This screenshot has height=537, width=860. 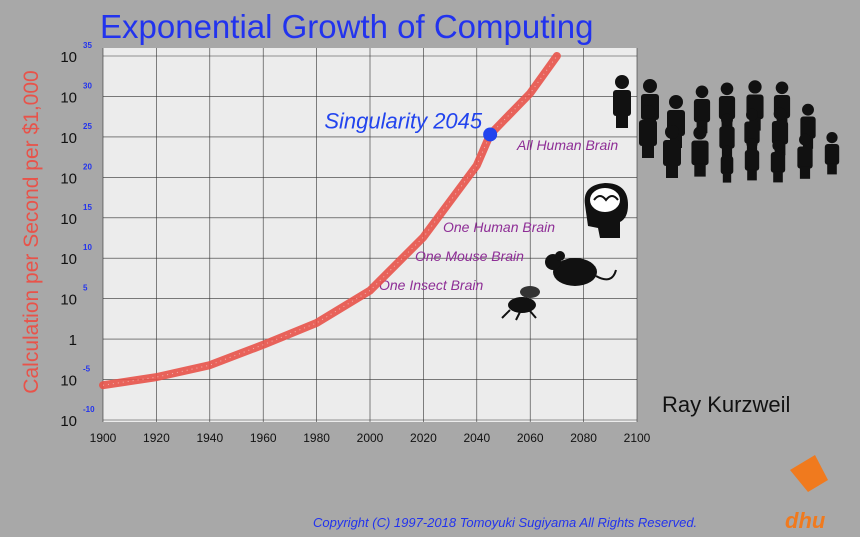 What do you see at coordinates (637, 438) in the screenshot?
I see `x-tick-label: 2100` at bounding box center [637, 438].